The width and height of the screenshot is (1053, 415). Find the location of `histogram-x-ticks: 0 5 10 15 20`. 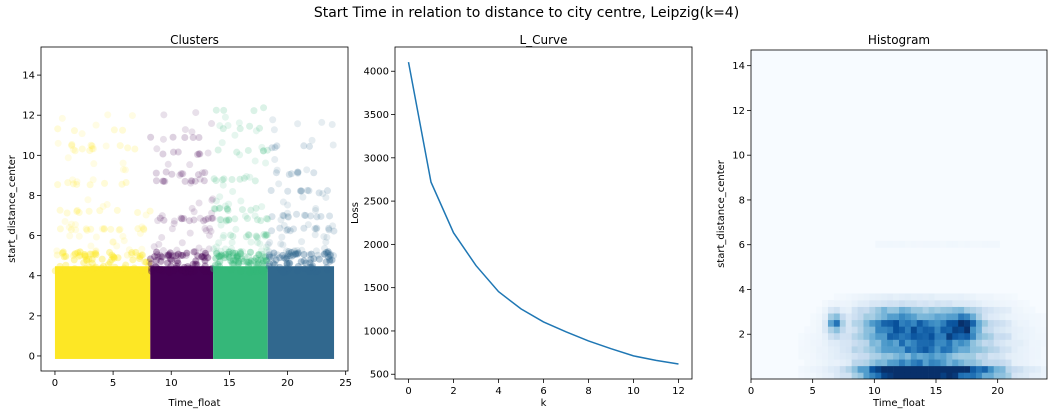

histogram-x-ticks: 0 5 10 15 20 is located at coordinates (876, 388).